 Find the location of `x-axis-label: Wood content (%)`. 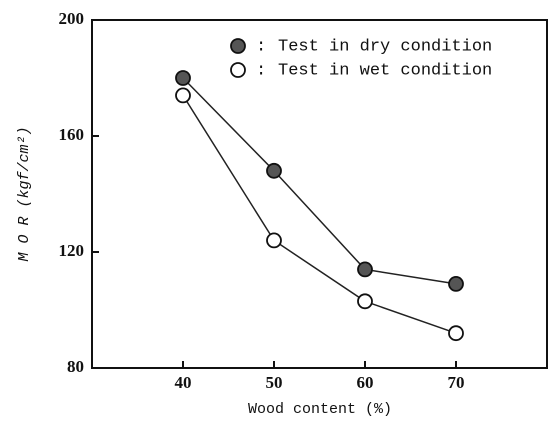

x-axis-label: Wood content (%) is located at coordinates (320, 409).